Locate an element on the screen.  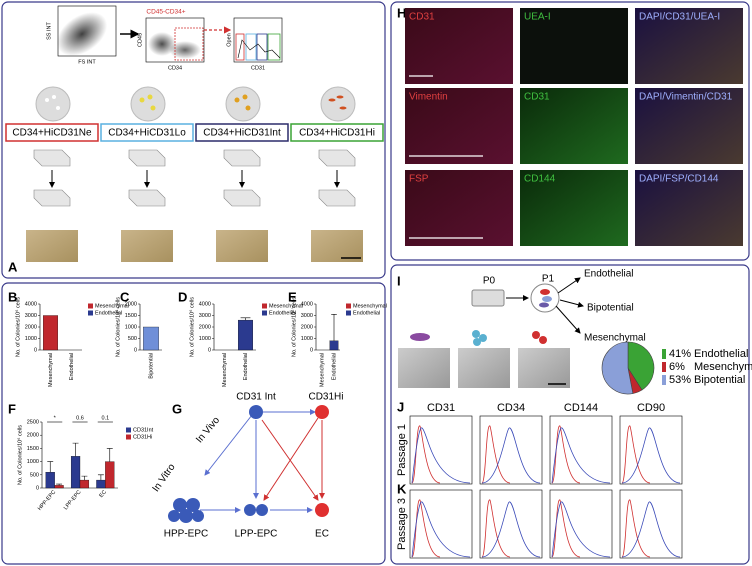
panel-label: D is located at coordinates (182, 296).